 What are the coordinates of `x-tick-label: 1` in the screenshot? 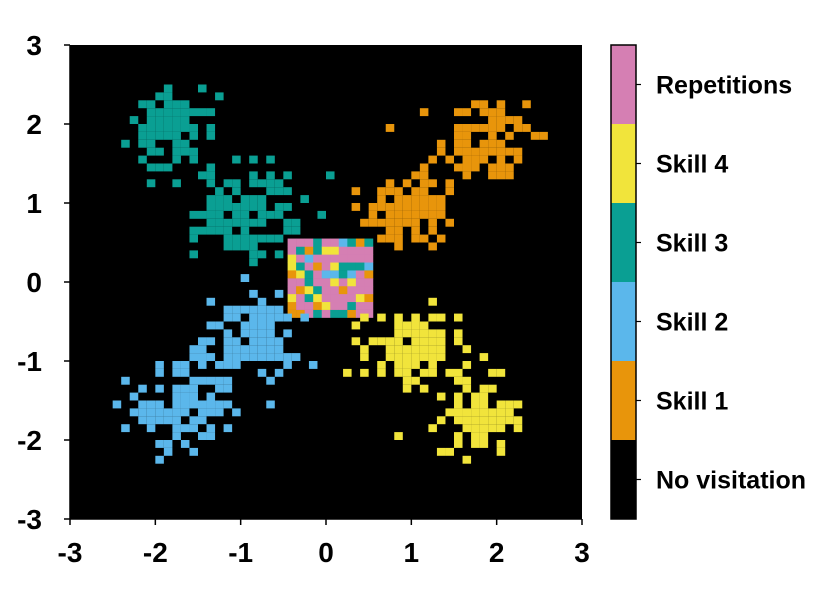 It's located at (412, 552).